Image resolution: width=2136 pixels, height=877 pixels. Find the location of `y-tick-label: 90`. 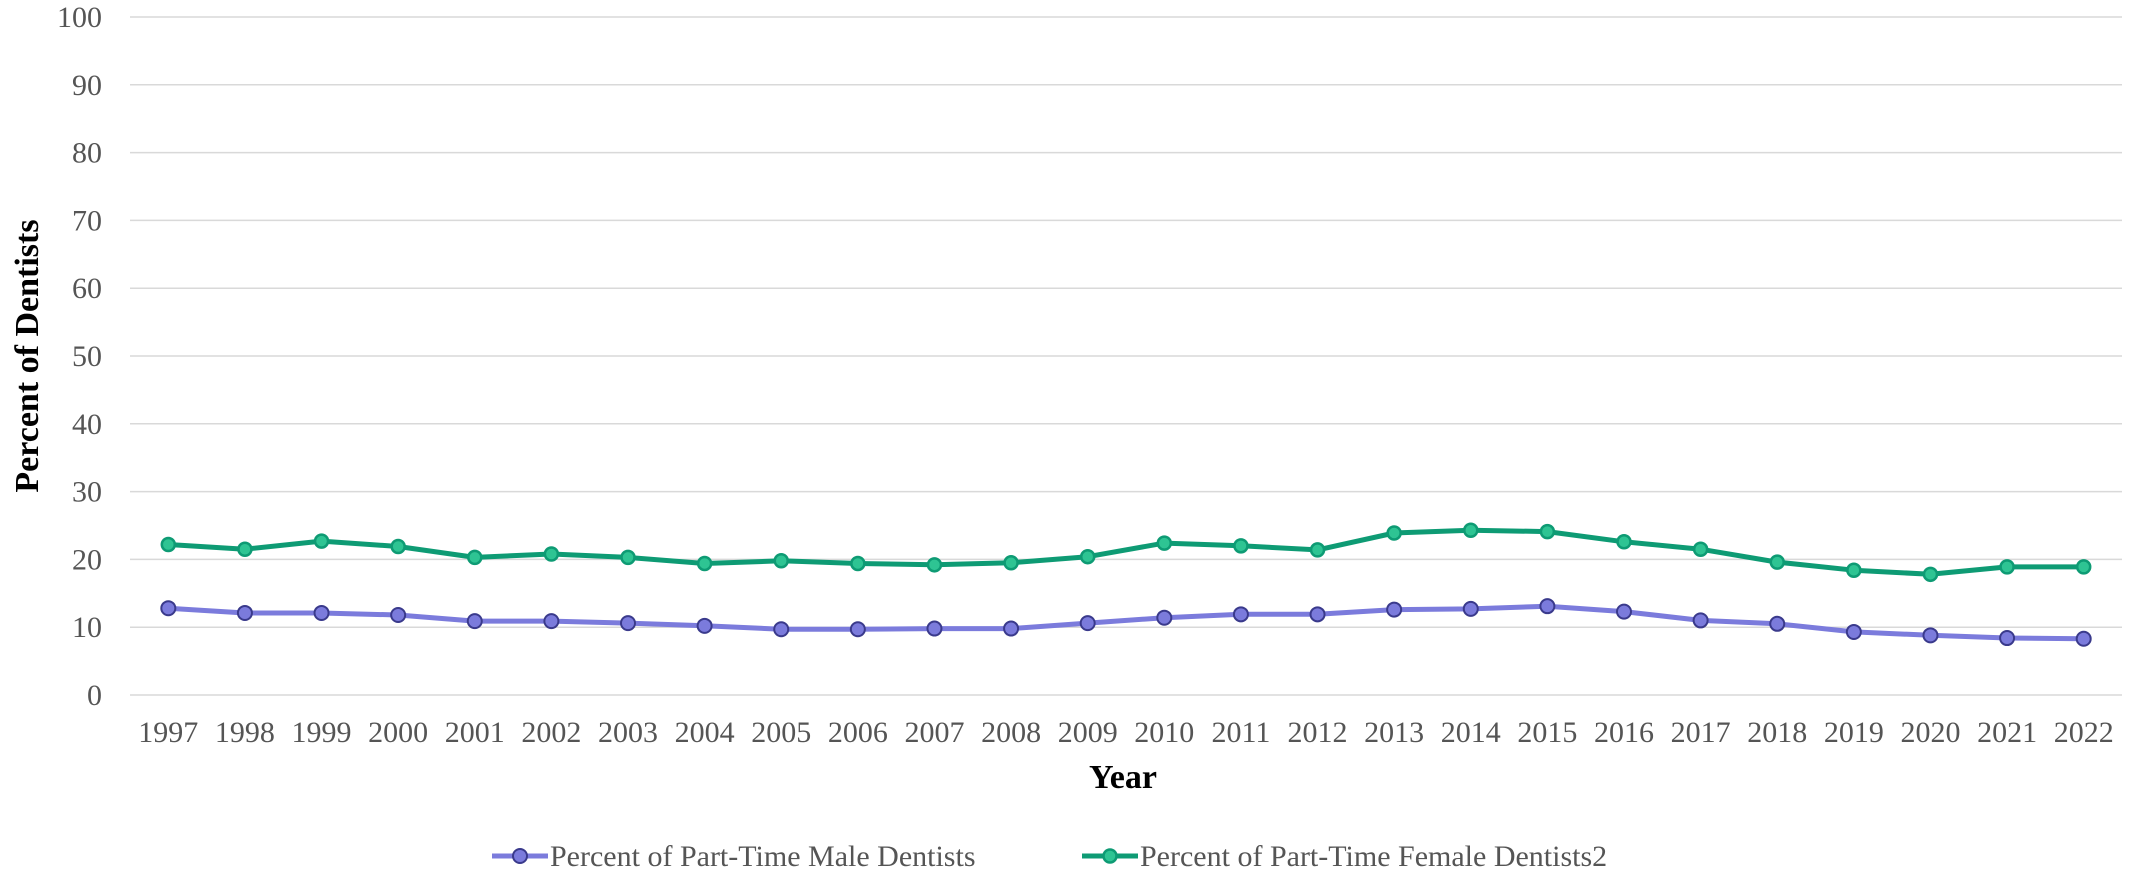

y-tick-label: 90 is located at coordinates (87, 85).